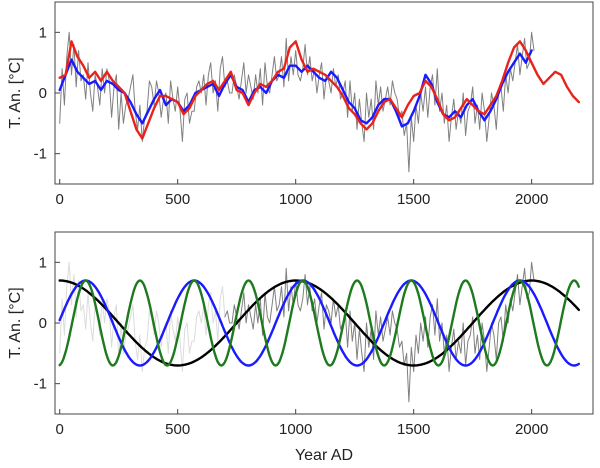 The width and height of the screenshot is (600, 468). Describe the element at coordinates (324, 455) in the screenshot. I see `x-axis-title: Year AD` at that location.